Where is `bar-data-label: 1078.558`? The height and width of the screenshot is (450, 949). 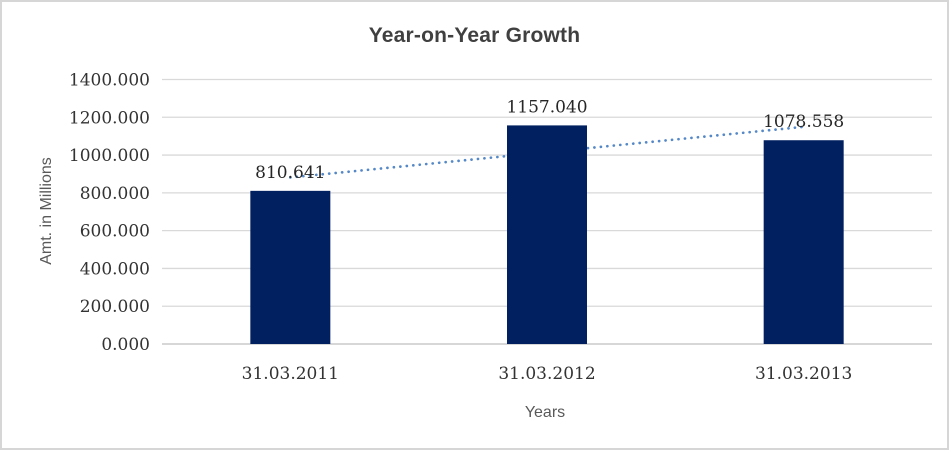
bar-data-label: 1078.558 is located at coordinates (803, 122).